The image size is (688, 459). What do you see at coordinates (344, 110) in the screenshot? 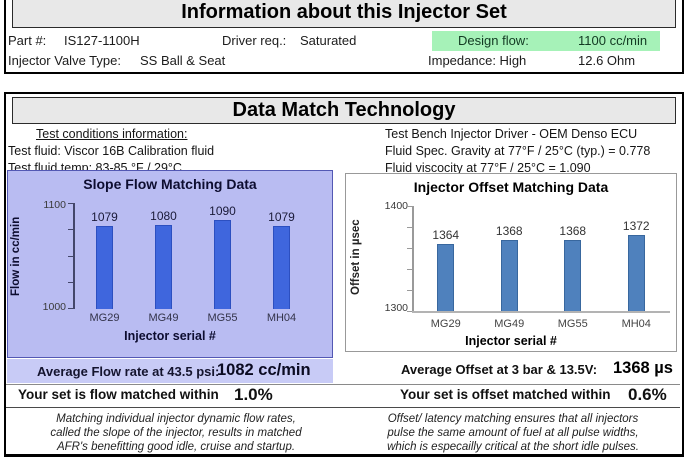
I see `data-match-title: Data Match Technology` at bounding box center [344, 110].